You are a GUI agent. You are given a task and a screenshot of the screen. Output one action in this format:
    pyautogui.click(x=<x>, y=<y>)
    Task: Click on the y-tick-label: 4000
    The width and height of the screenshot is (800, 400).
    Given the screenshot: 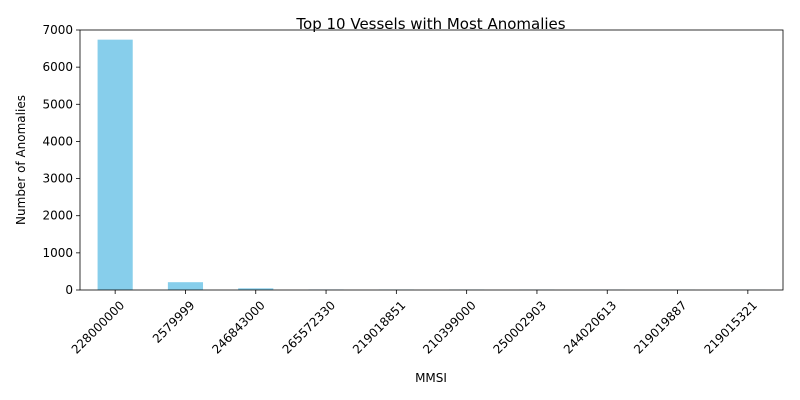 What is the action you would take?
    pyautogui.click(x=57, y=141)
    